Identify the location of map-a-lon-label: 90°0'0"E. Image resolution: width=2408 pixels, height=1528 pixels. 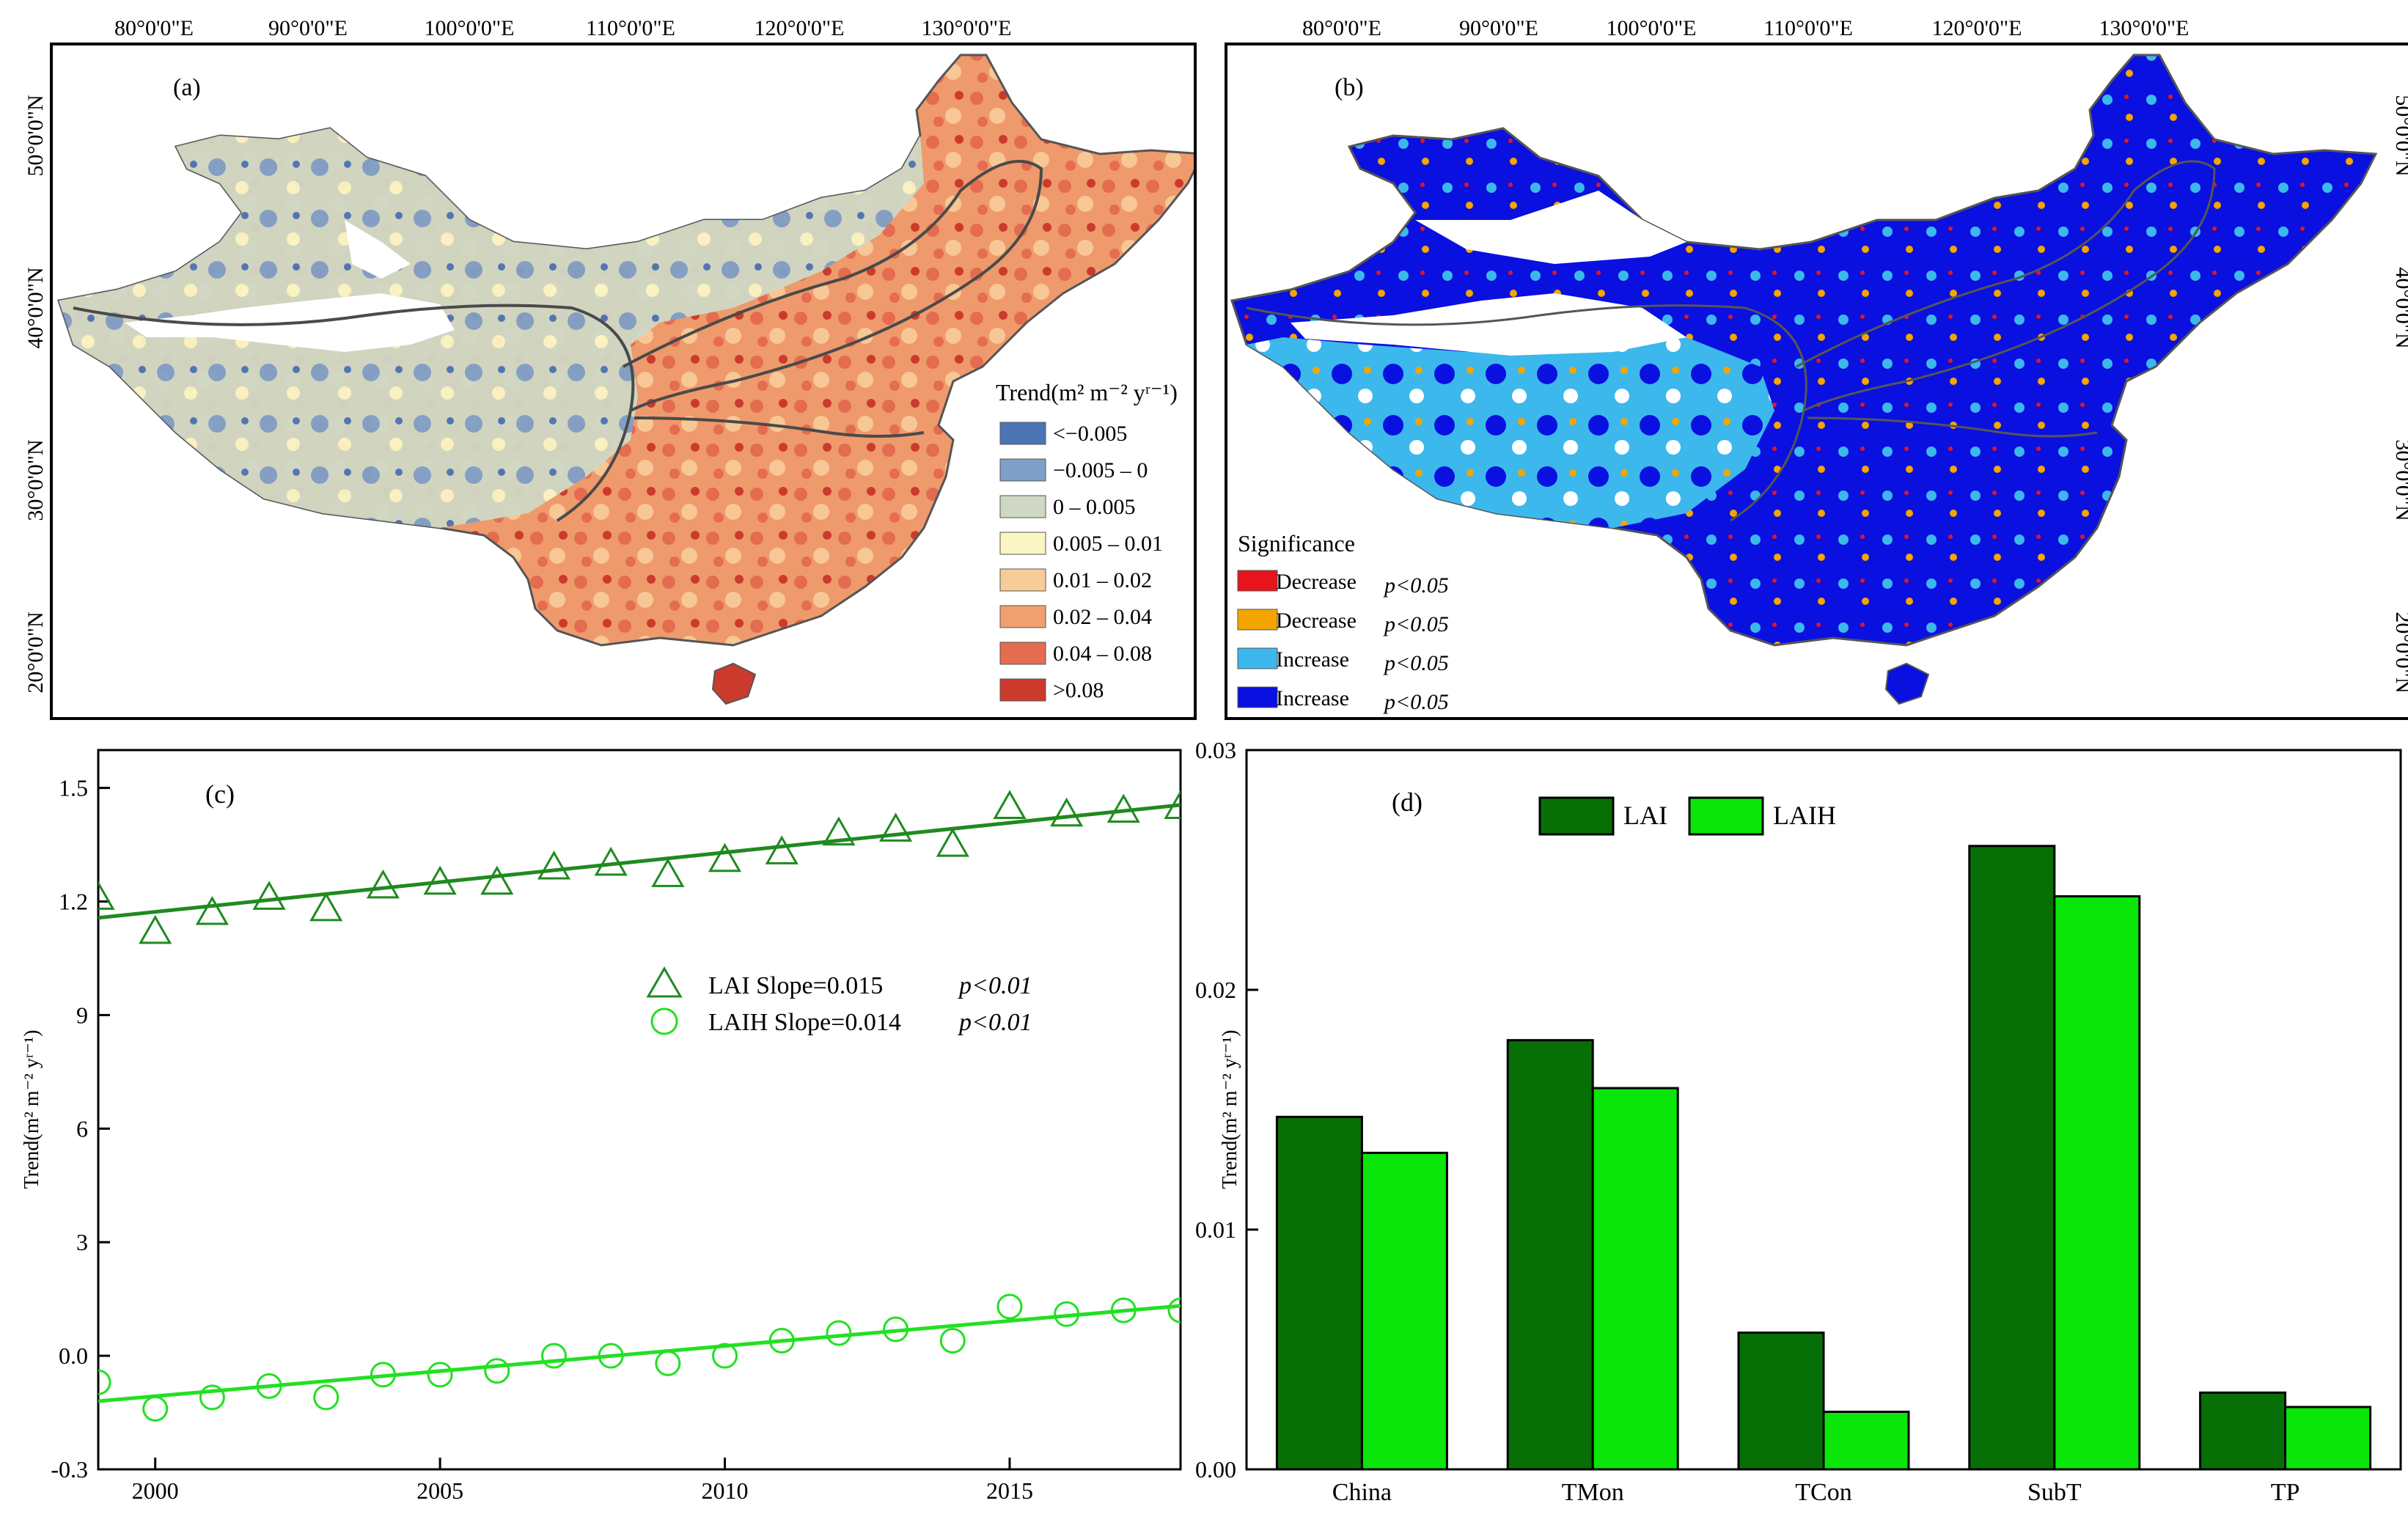
(308, 28).